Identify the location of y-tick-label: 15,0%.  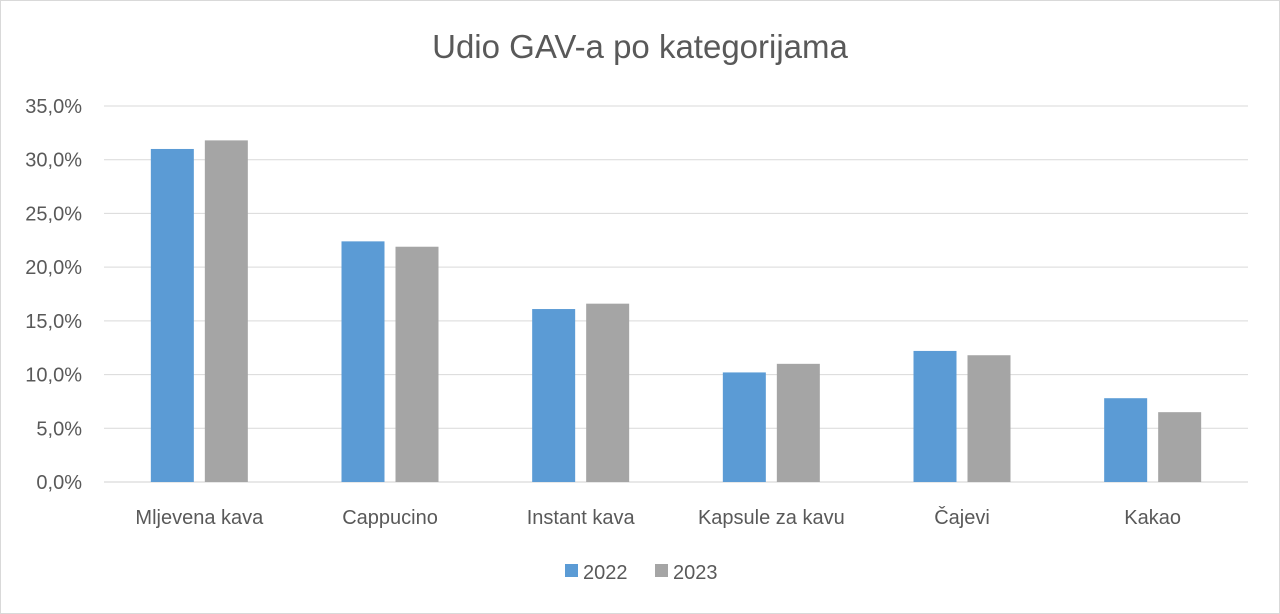
(53, 322).